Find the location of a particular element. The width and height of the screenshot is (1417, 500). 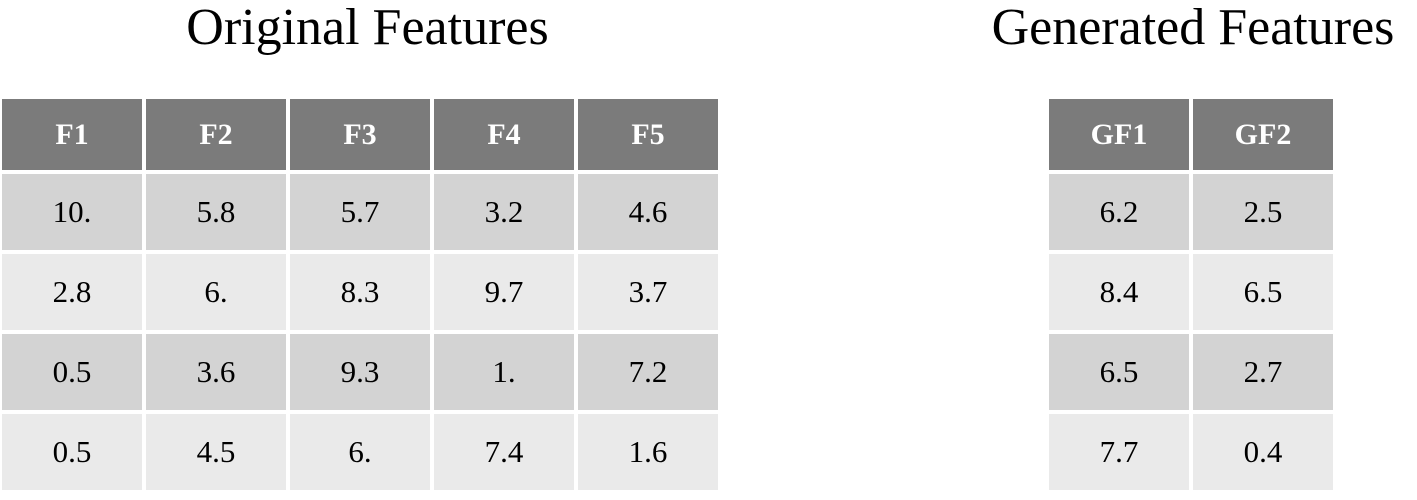

table-cell: 3.6 is located at coordinates (216, 372).